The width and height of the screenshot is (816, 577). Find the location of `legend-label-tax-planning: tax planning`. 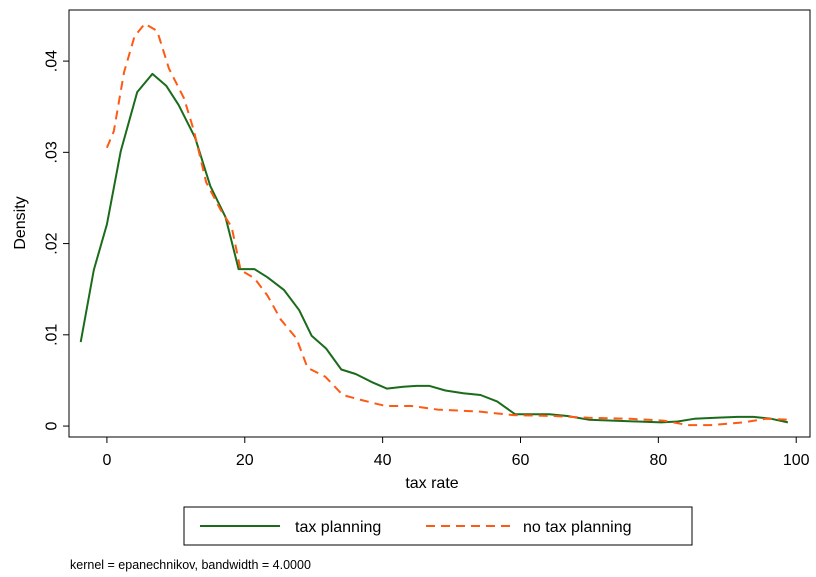

legend-label-tax-planning: tax planning is located at coordinates (338, 527).